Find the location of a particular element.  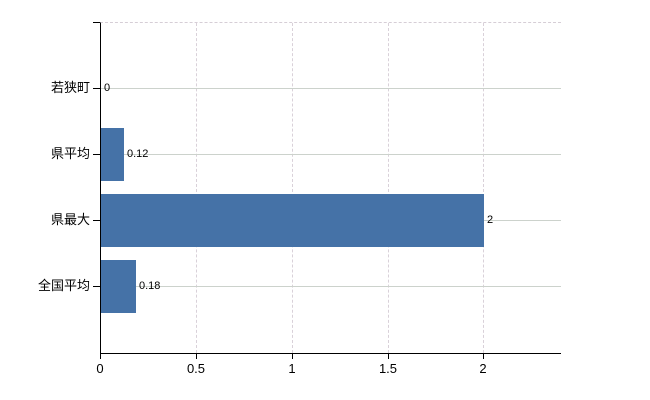

x-axis-tick-label: 2 is located at coordinates (483, 368).